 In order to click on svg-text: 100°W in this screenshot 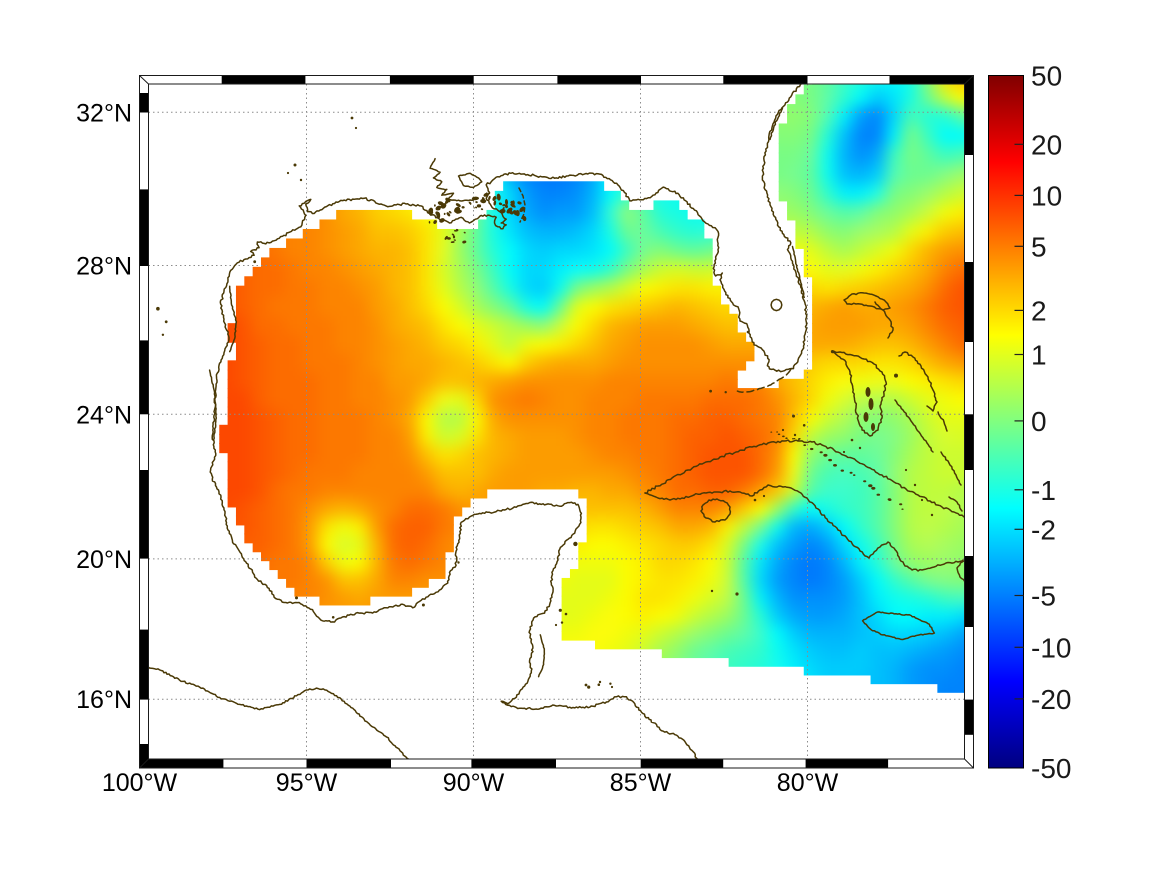, I will do `click(140, 783)`.